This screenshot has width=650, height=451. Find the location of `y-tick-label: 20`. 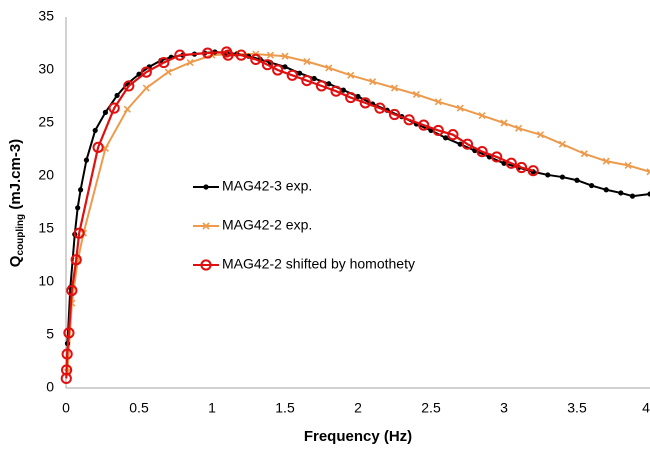

y-tick-label: 20 is located at coordinates (46, 175).